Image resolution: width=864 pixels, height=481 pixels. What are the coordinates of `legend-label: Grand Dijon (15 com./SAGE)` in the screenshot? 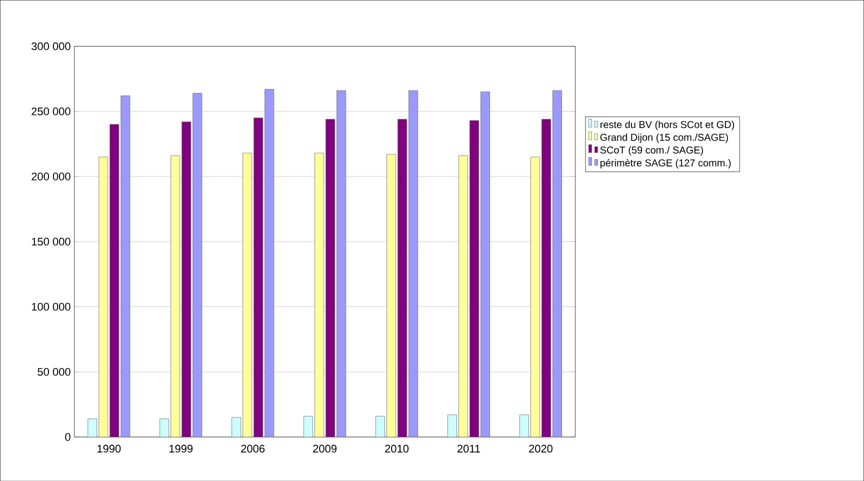 It's located at (664, 138).